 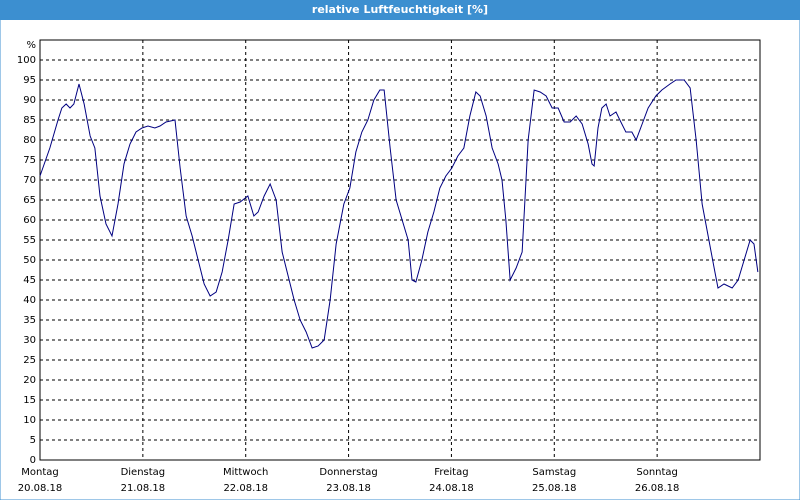 What do you see at coordinates (40, 488) in the screenshot?
I see `x-tick-label: 20.08.18` at bounding box center [40, 488].